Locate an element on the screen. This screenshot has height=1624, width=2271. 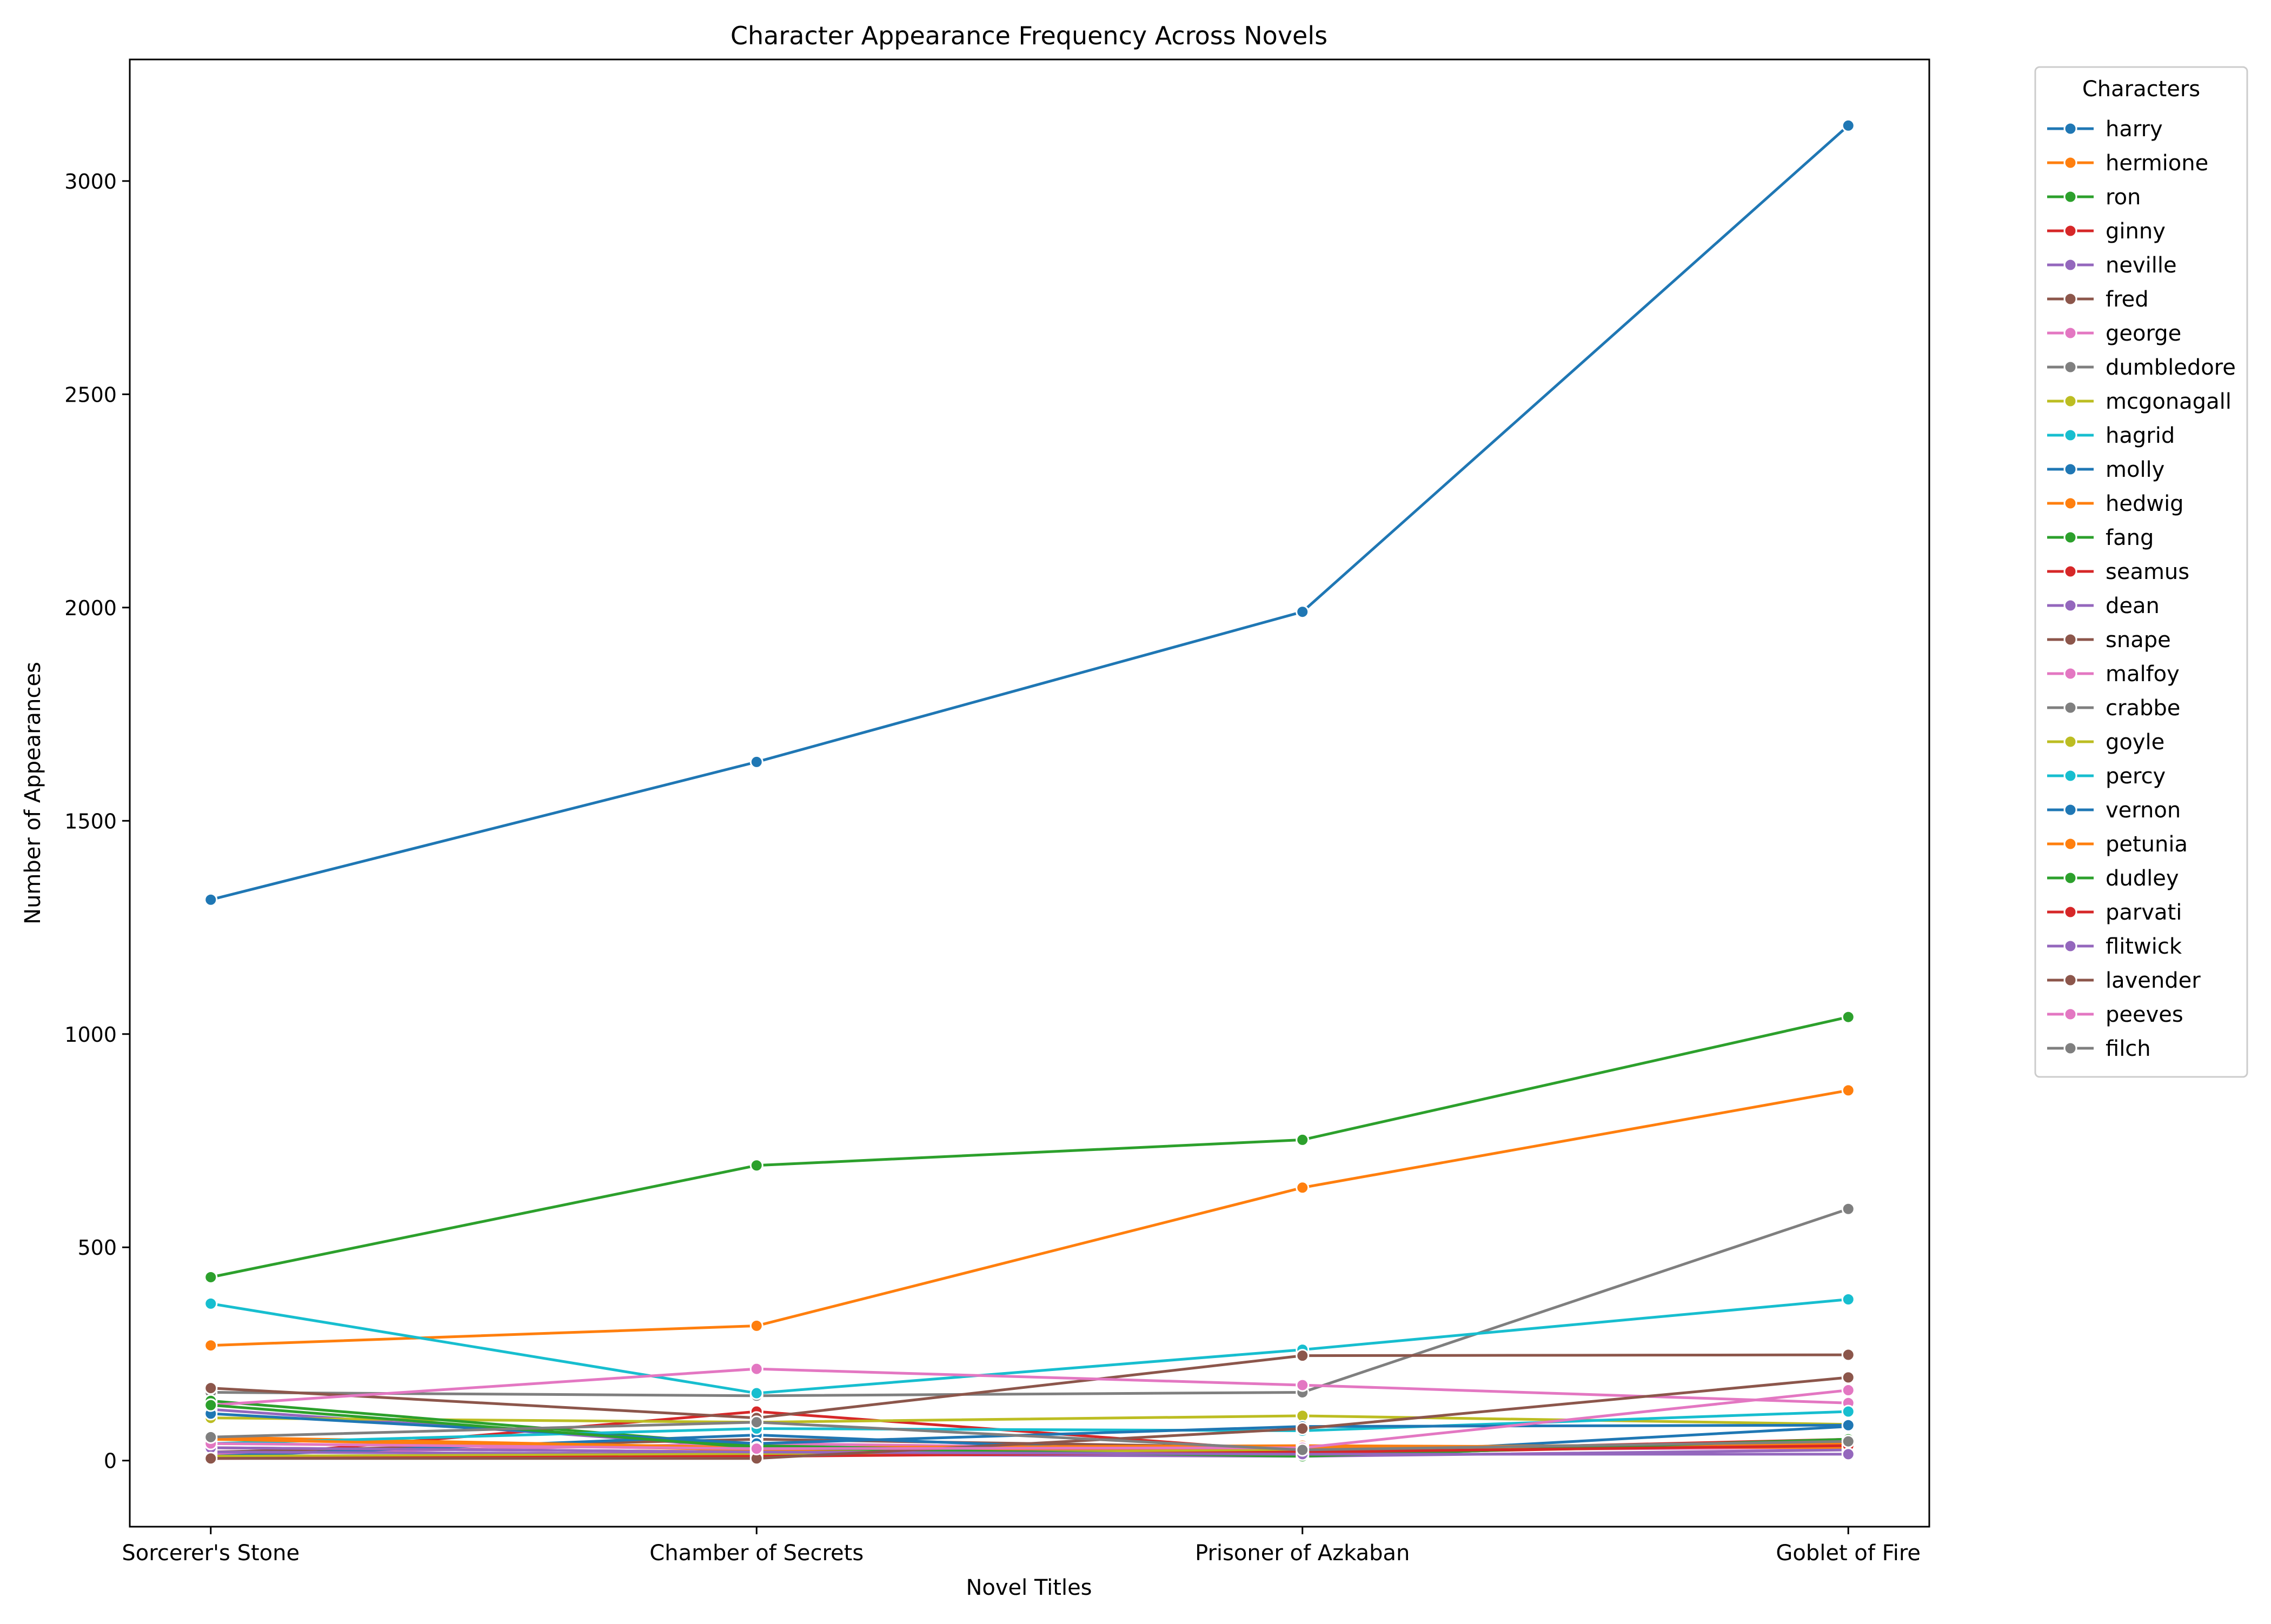
legend-label-dumbledore: dumbledore is located at coordinates (2171, 368).